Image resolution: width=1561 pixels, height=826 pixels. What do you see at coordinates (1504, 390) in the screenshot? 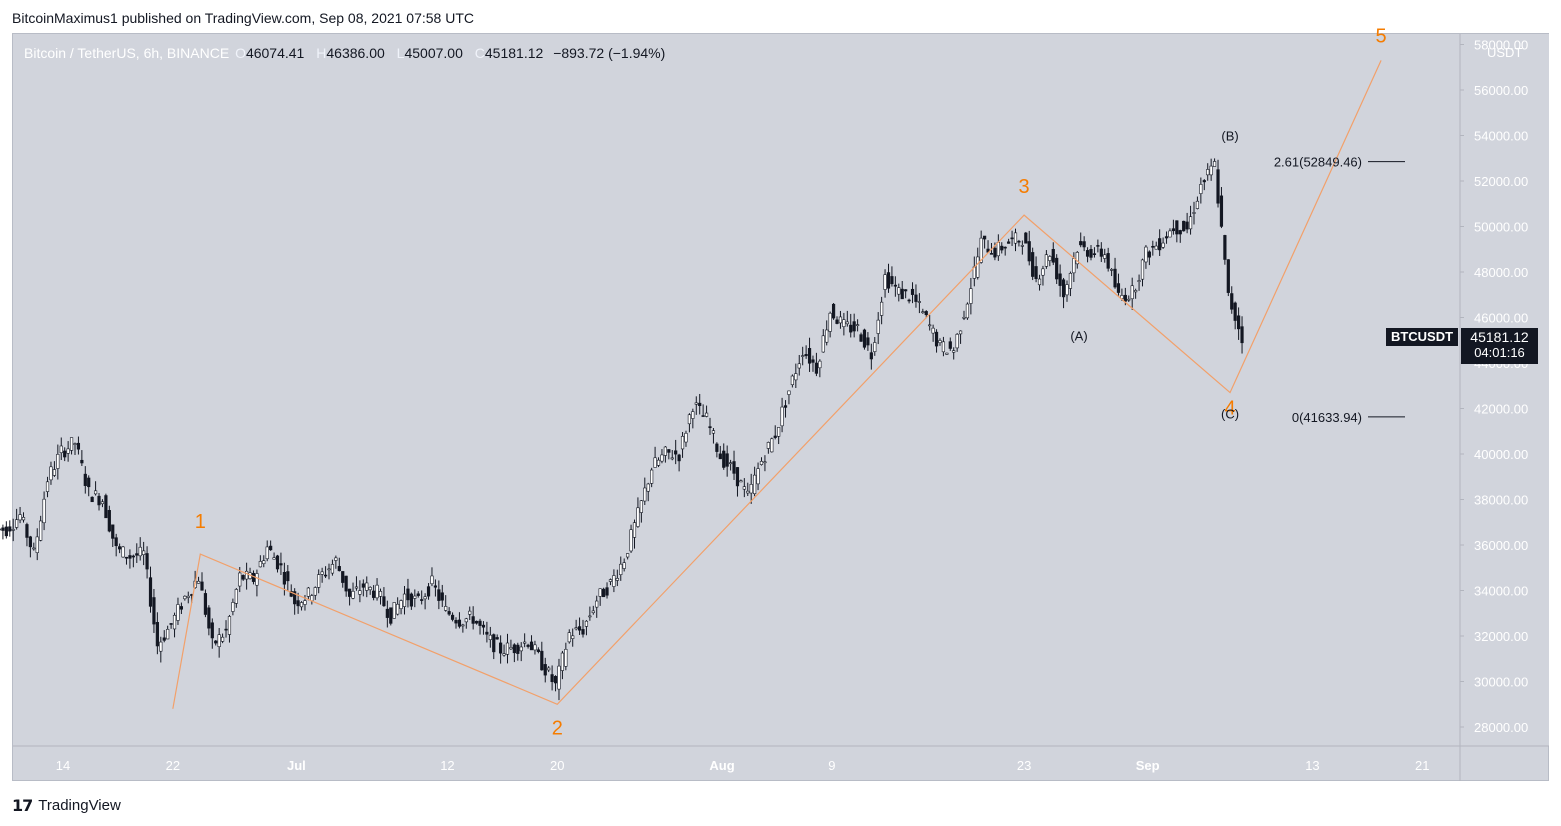
I see `price-axis` at bounding box center [1504, 390].